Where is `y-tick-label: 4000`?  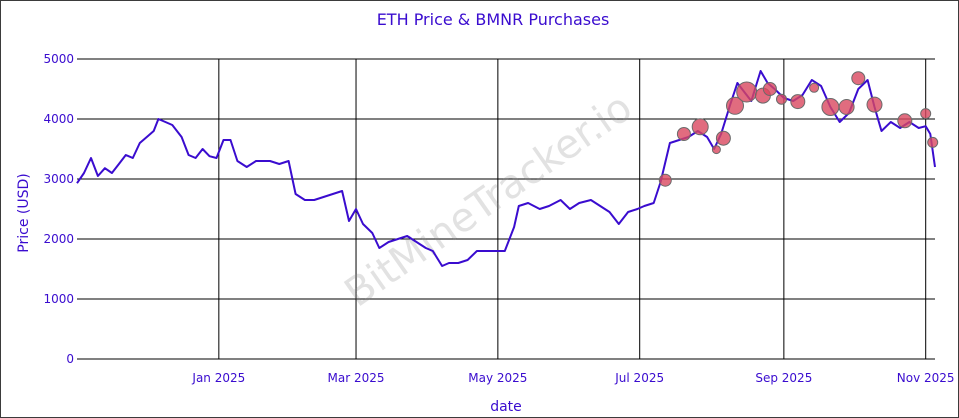 y-tick-label: 4000 is located at coordinates (58, 119).